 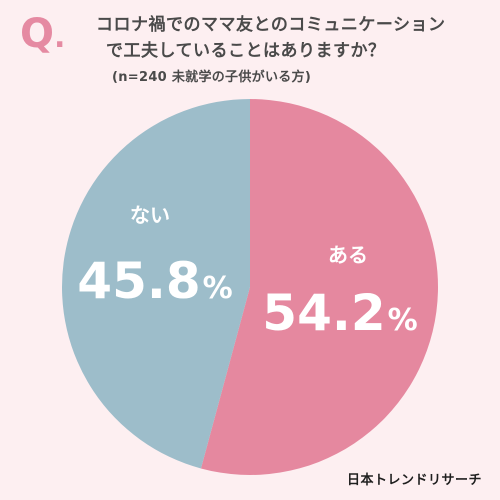 I want to click on brand-logo: 日本トレンドリサーチ, so click(x=414, y=480).